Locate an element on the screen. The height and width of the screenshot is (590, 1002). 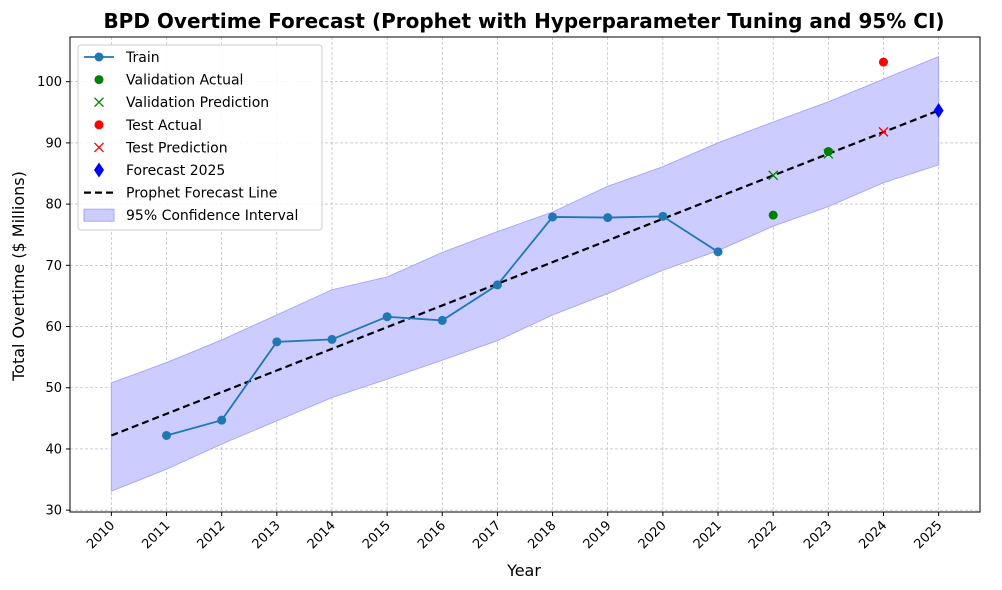
y-tick-label: 60 is located at coordinates (53, 327).